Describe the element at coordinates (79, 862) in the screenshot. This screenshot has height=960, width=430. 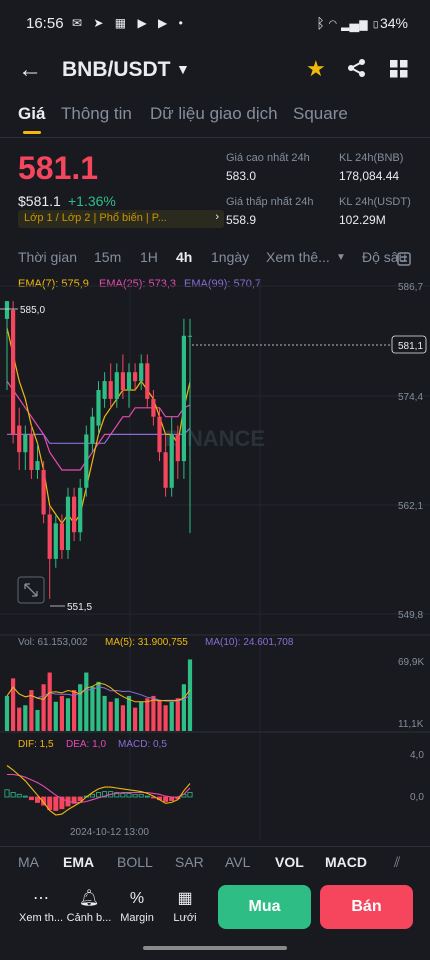
I see `ind-ema: EMA` at that location.